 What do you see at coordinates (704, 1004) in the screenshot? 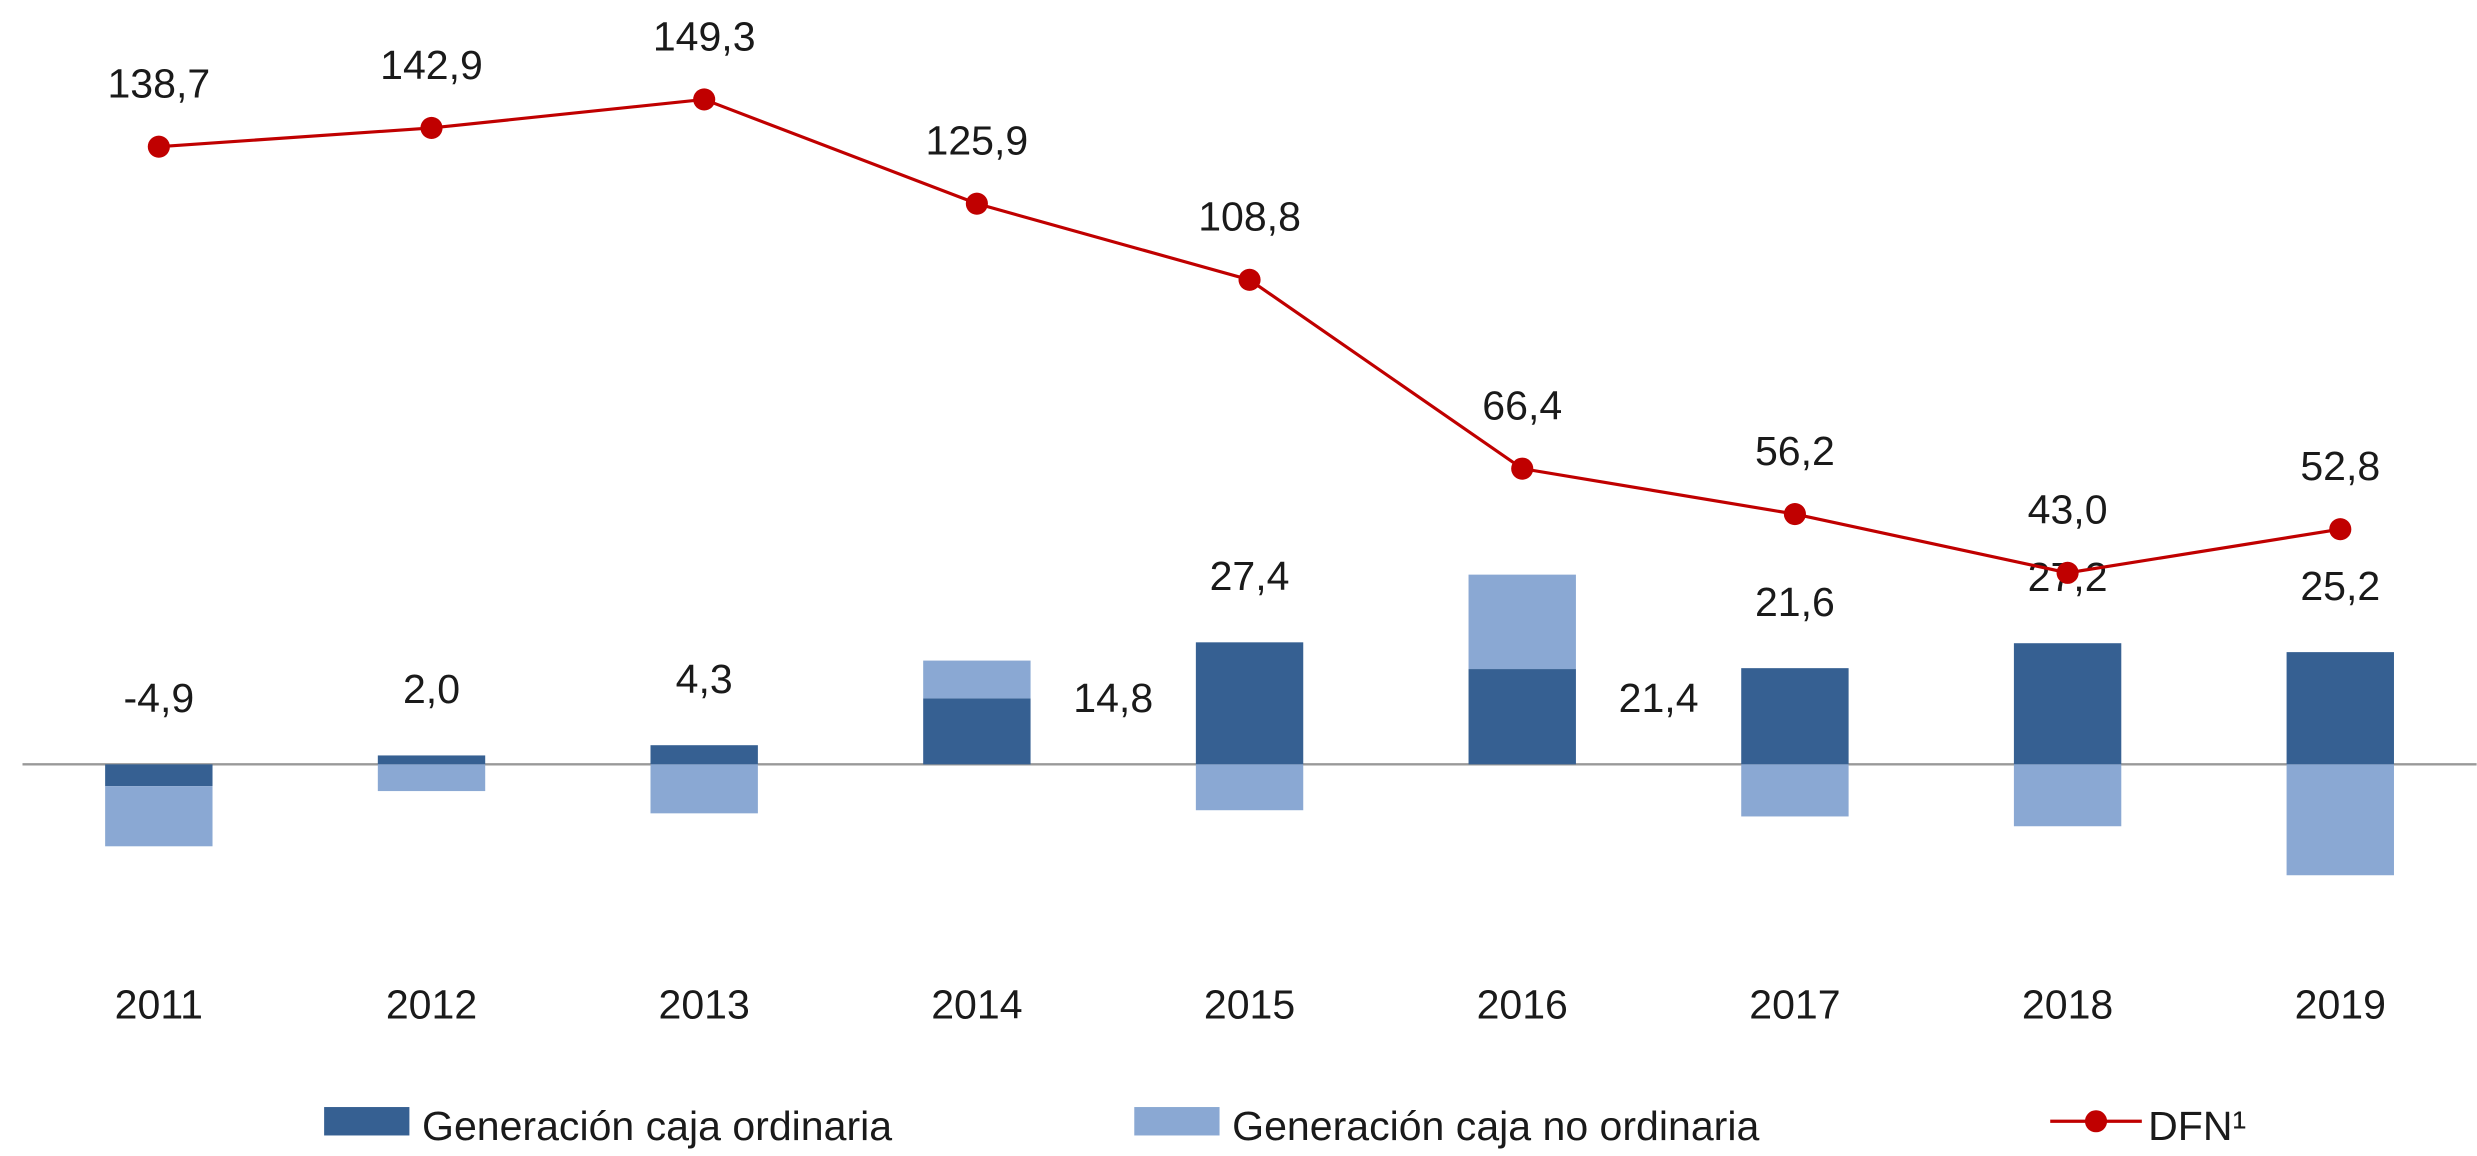
I see `x-tick-label: 2013` at bounding box center [704, 1004].